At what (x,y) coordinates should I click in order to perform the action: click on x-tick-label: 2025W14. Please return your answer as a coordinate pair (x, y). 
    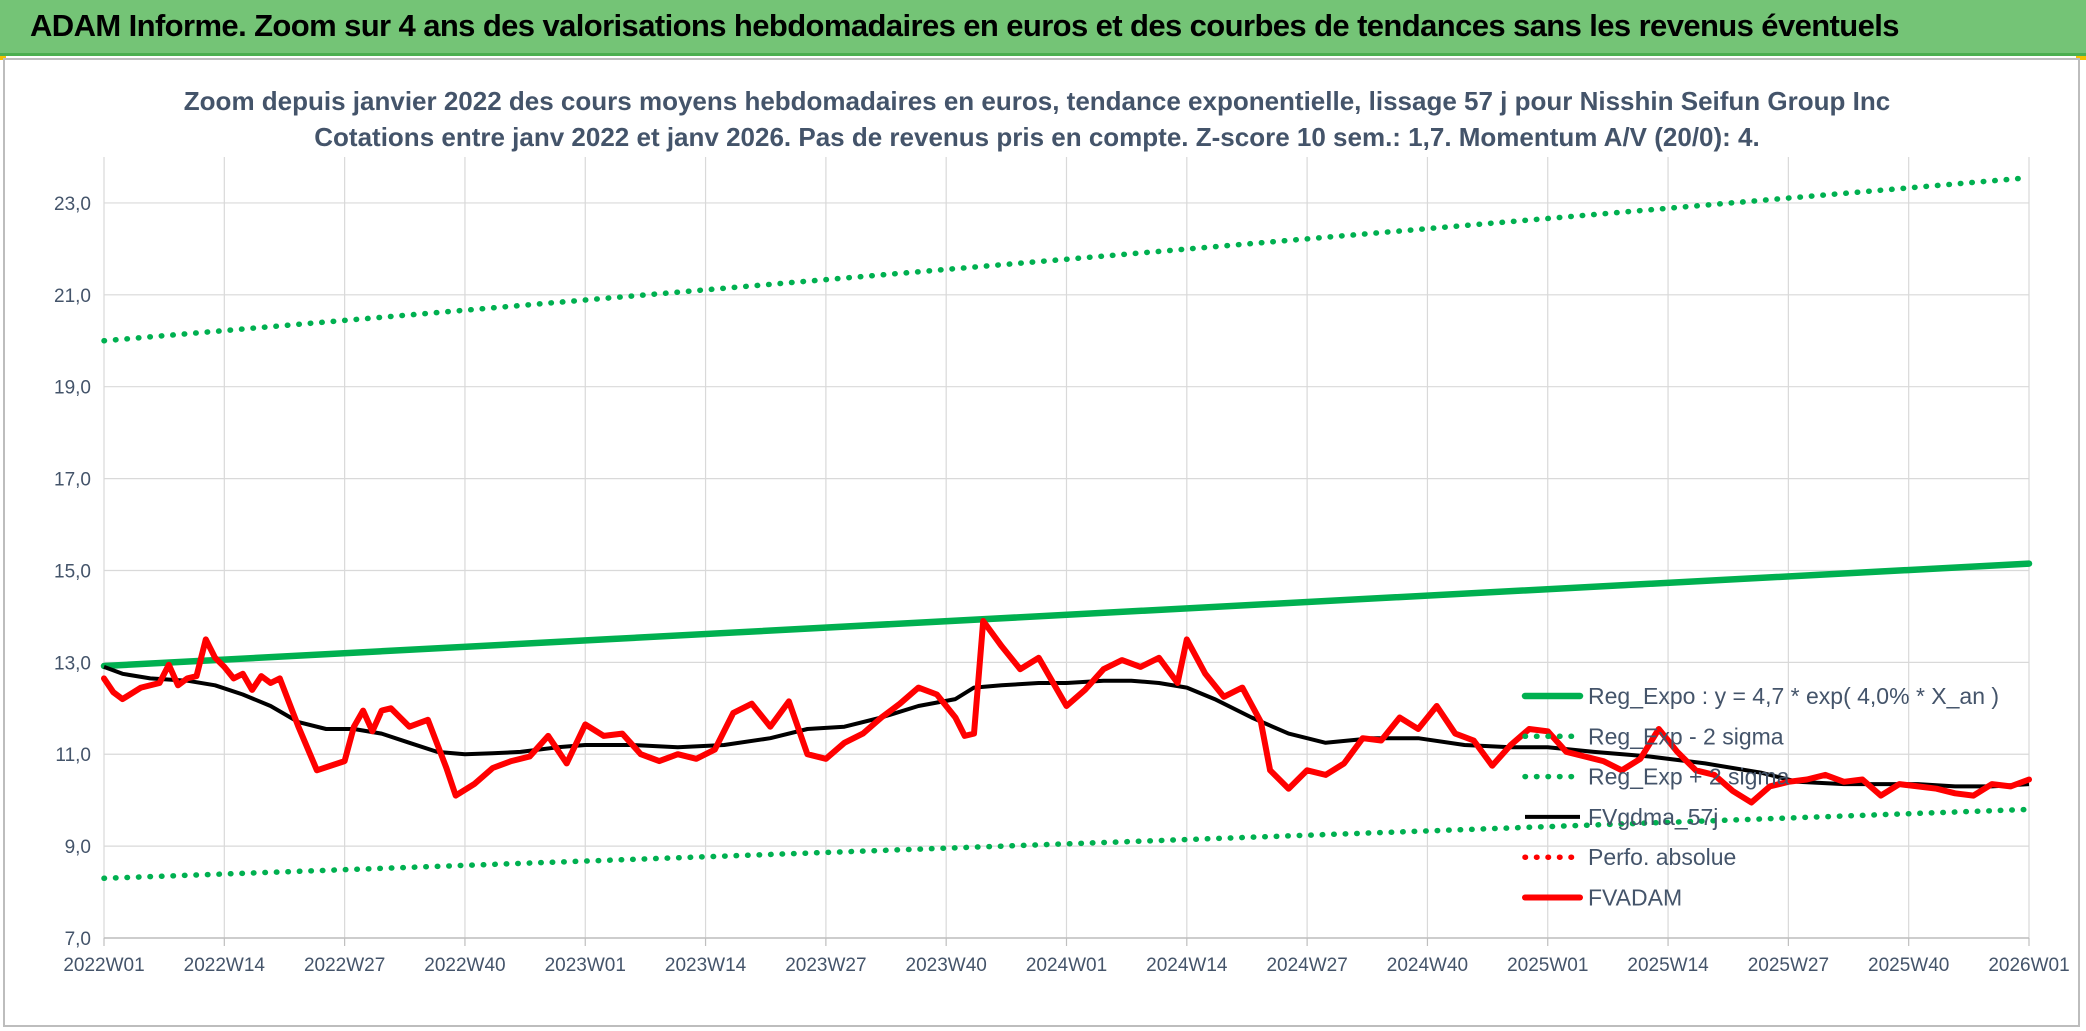
    Looking at the image, I should click on (1668, 965).